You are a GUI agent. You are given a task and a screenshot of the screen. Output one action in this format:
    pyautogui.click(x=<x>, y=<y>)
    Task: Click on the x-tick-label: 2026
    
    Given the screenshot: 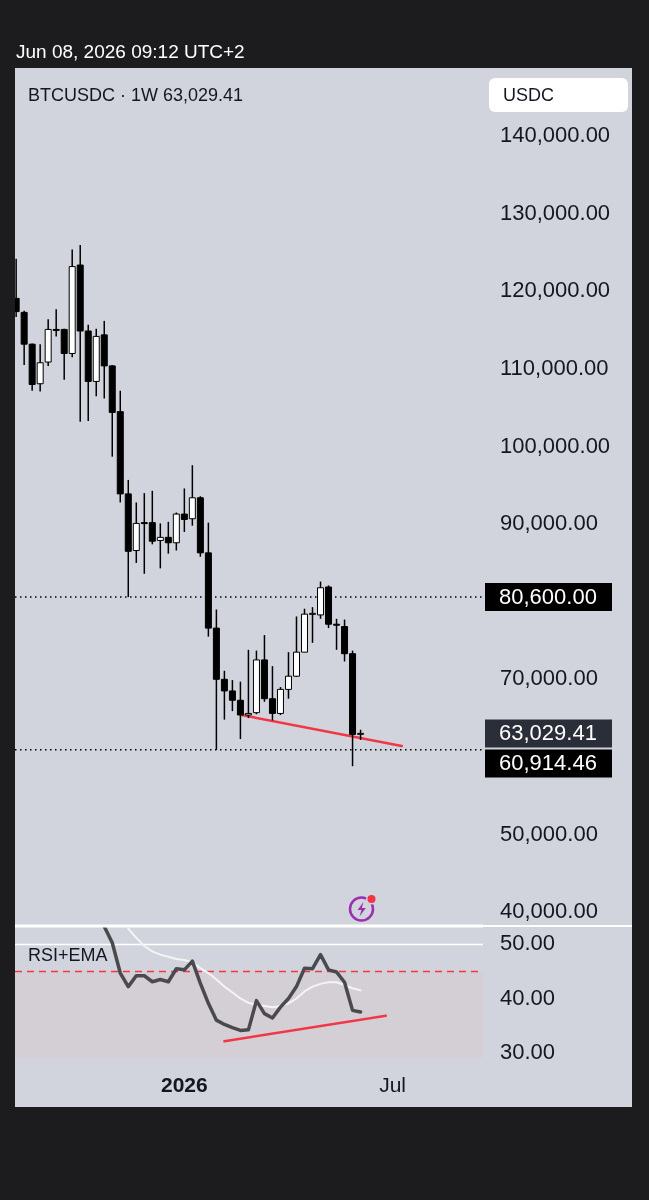 What is the action you would take?
    pyautogui.click(x=184, y=1085)
    